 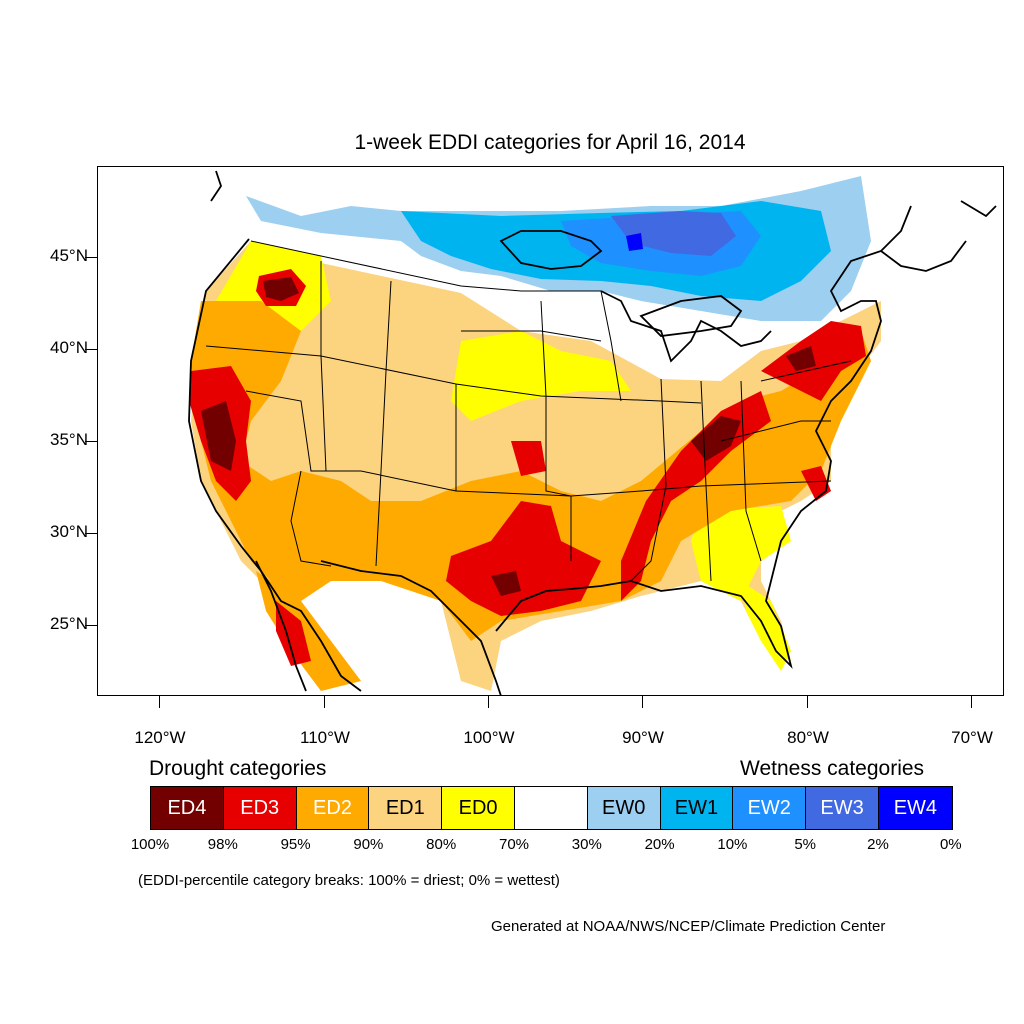 What do you see at coordinates (523, 558) in the screenshot?
I see `ed3-region-texas` at bounding box center [523, 558].